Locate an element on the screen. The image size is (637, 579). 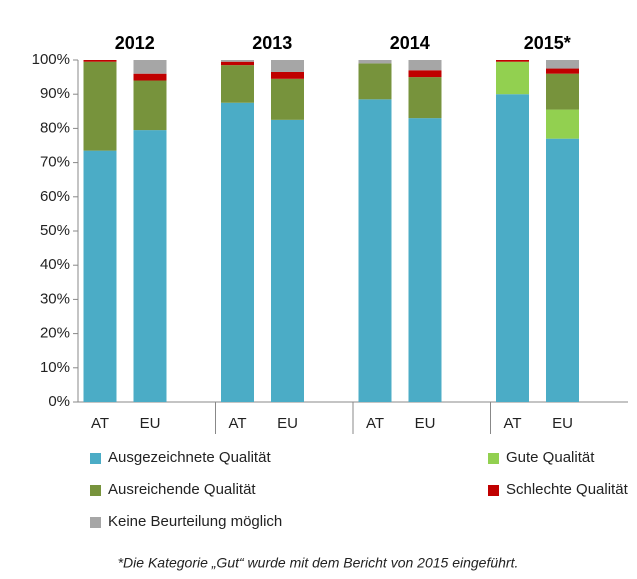
y-tick-label: 80% is located at coordinates (55, 127).